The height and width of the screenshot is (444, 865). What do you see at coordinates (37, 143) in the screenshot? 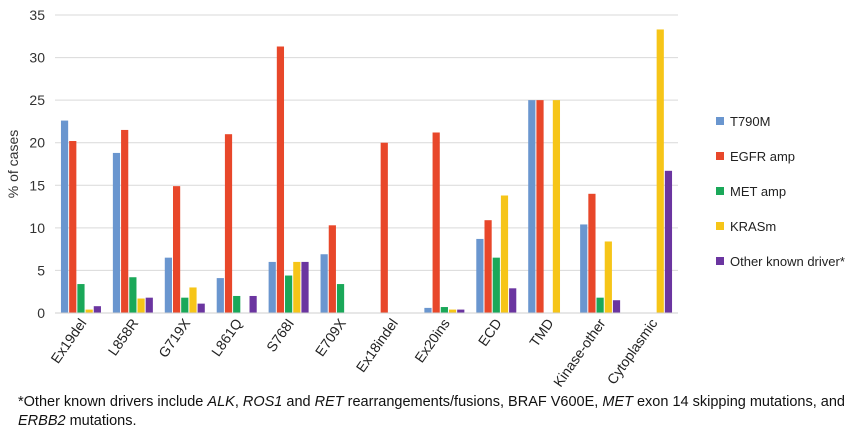
I see `y-tick-label: 20` at bounding box center [37, 143].